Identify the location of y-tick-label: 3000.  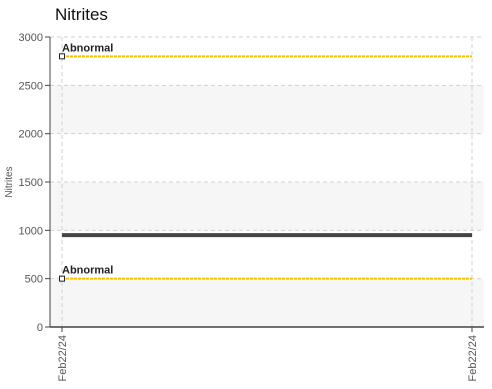
(31, 38).